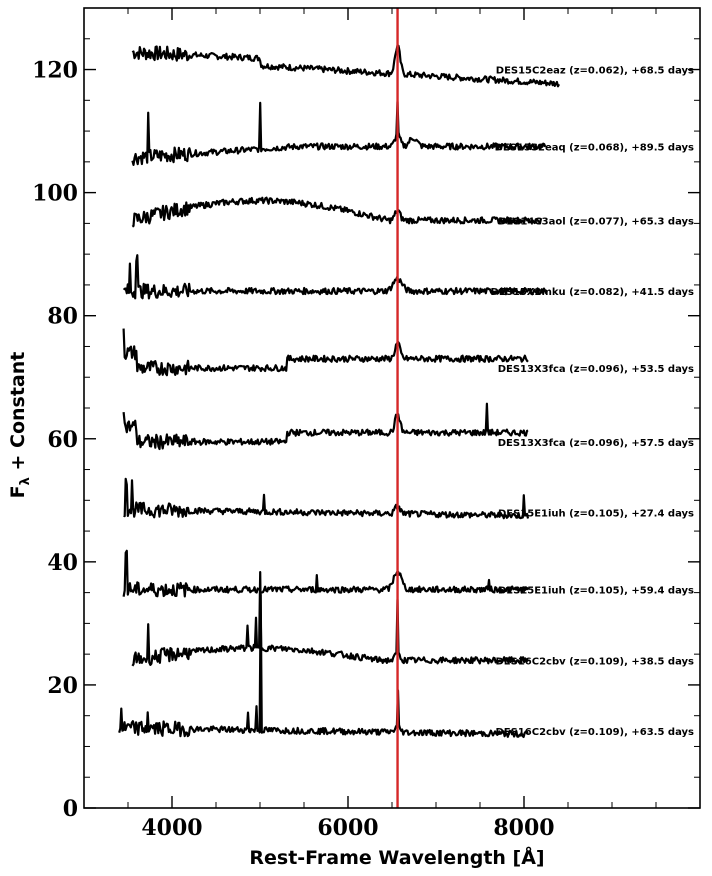 The image size is (712, 876). What do you see at coordinates (523, 828) in the screenshot?
I see `x-tick-label: 8000` at bounding box center [523, 828].